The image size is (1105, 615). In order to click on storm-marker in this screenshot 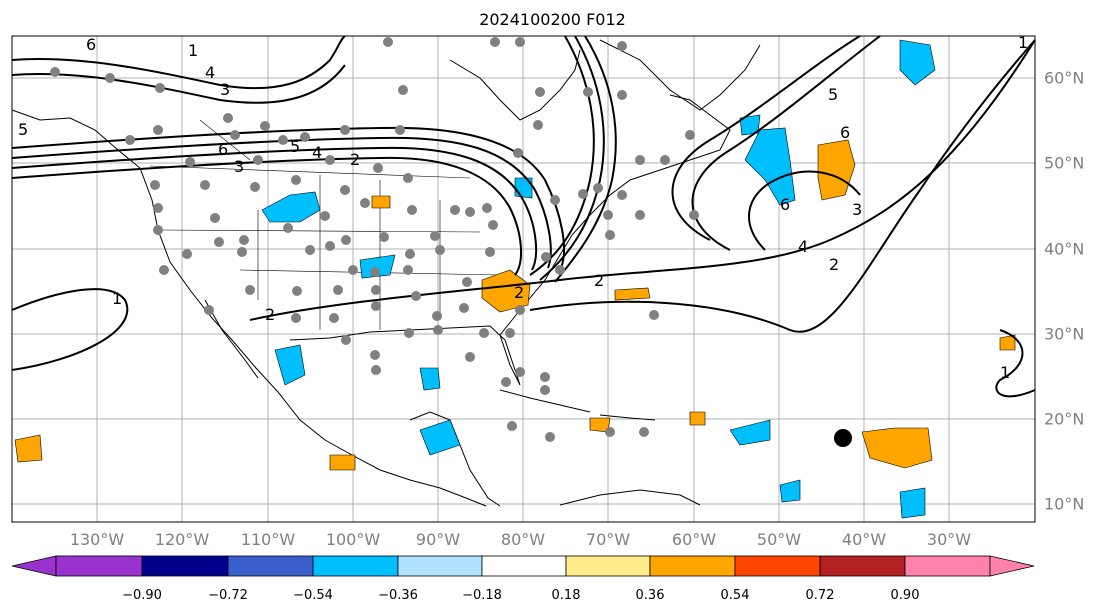, I will do `click(843, 438)`.